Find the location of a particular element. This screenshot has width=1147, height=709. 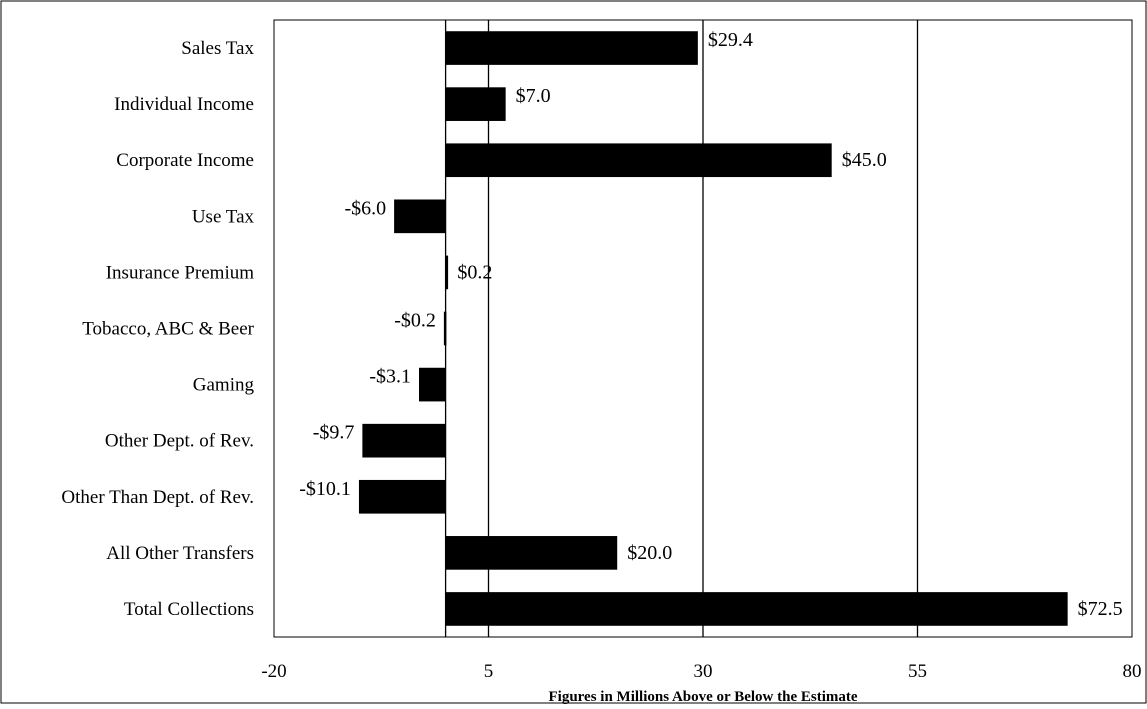

data-label: -$6.0 is located at coordinates (365, 208).